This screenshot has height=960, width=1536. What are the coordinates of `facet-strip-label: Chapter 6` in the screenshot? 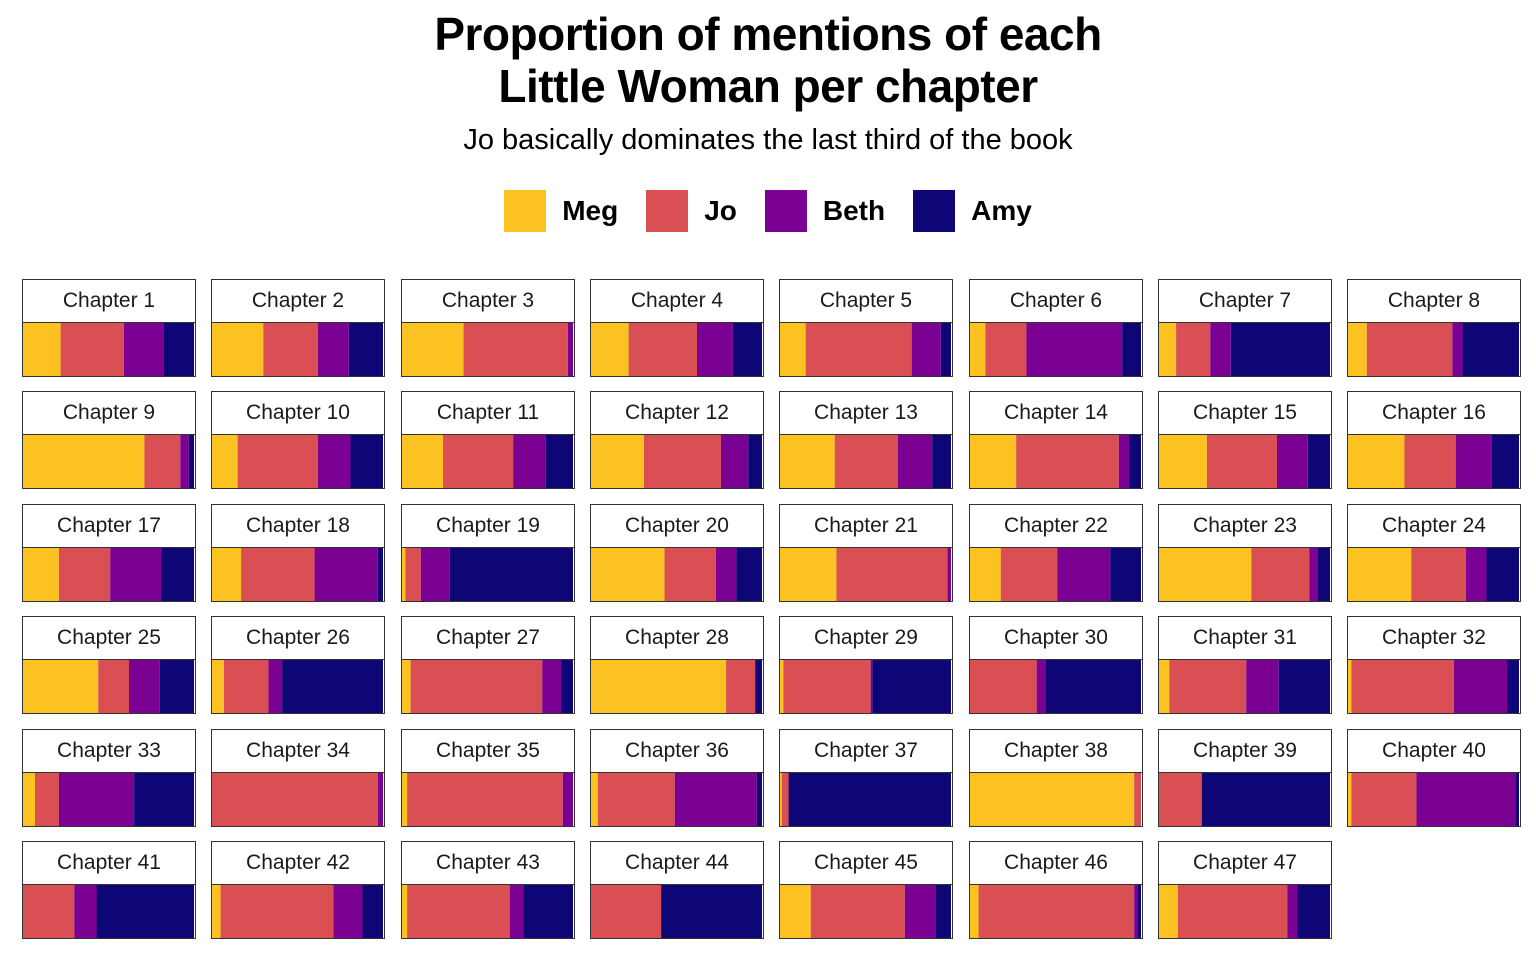 It's located at (1056, 301).